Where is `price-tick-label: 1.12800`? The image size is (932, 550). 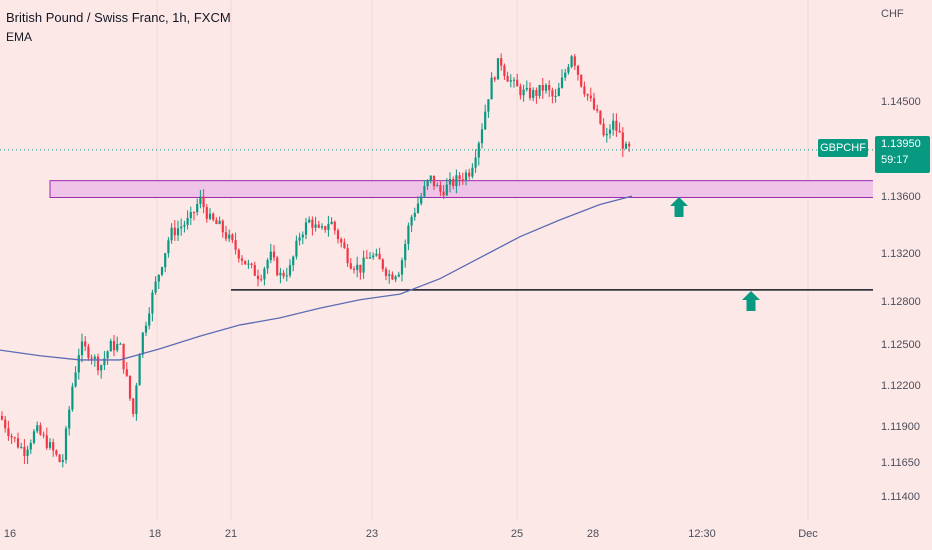
price-tick-label: 1.12800 is located at coordinates (901, 302).